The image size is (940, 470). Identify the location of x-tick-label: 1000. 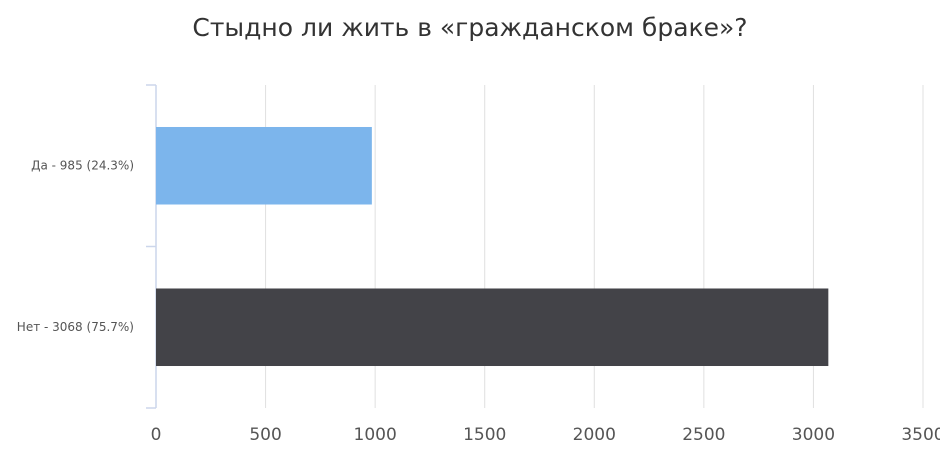
(375, 435).